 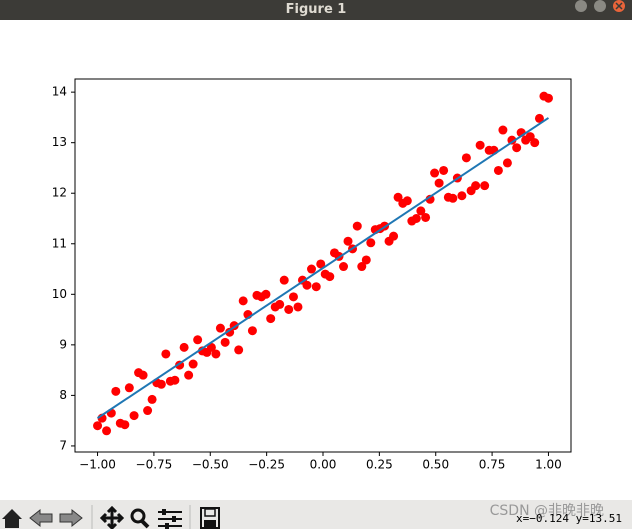 I want to click on y-tick-label: 12, so click(x=59, y=193).